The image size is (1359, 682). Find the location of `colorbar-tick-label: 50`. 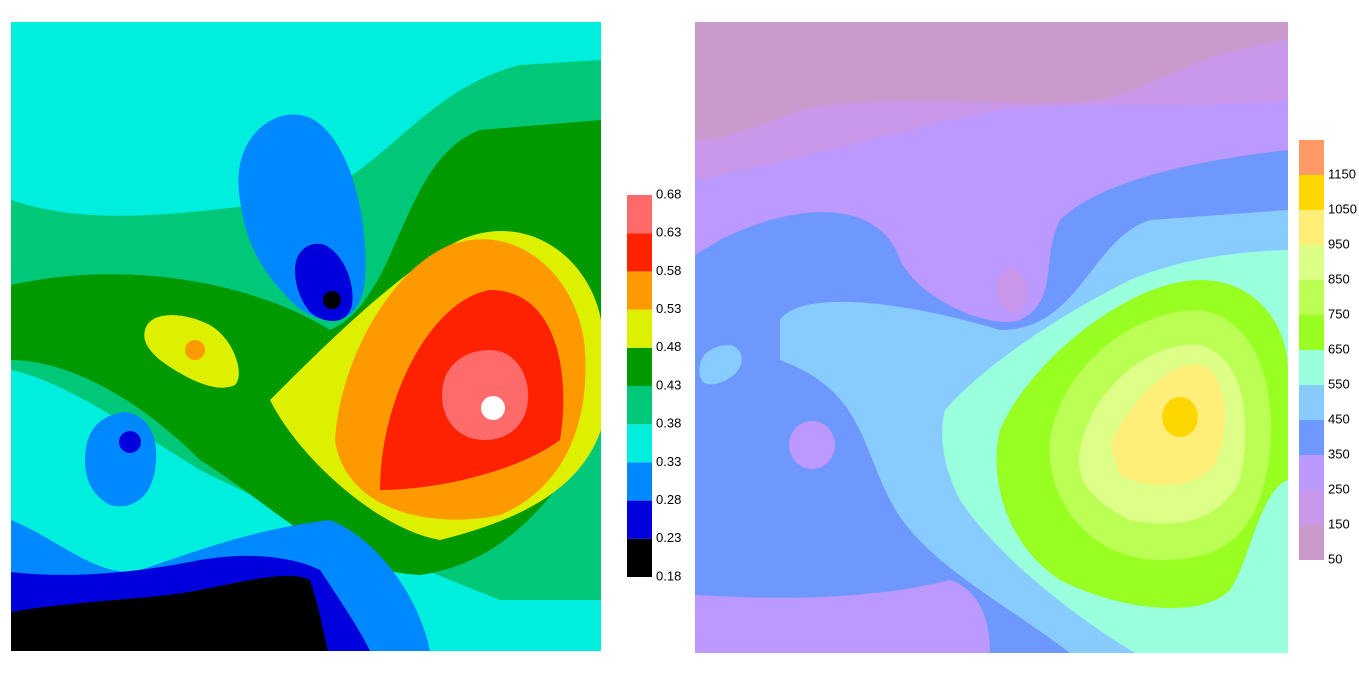

colorbar-tick-label: 50 is located at coordinates (1335, 558).